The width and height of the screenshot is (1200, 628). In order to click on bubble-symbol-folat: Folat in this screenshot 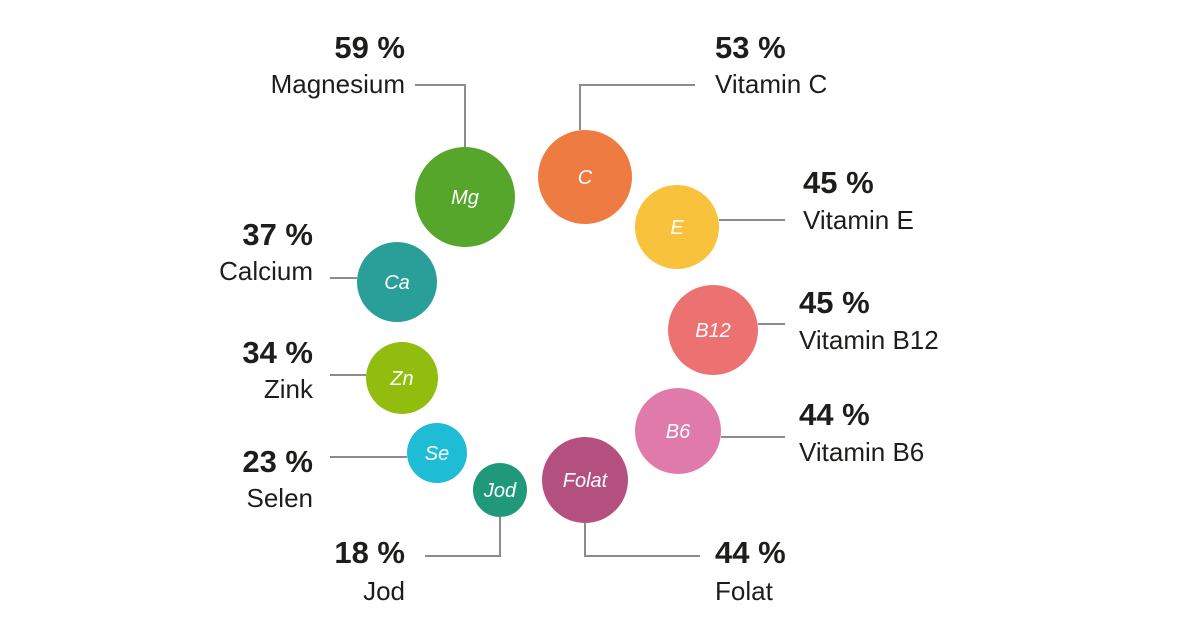, I will do `click(586, 481)`.